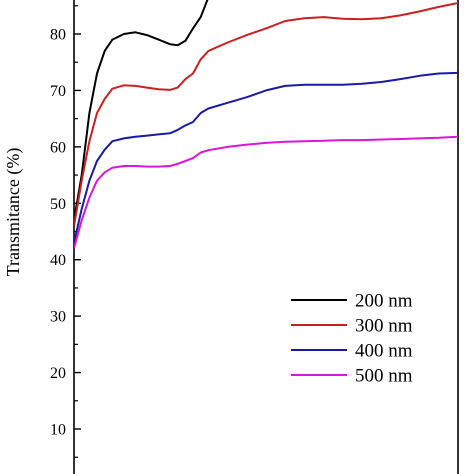  I want to click on y-tick-label: 70, so click(58, 91).